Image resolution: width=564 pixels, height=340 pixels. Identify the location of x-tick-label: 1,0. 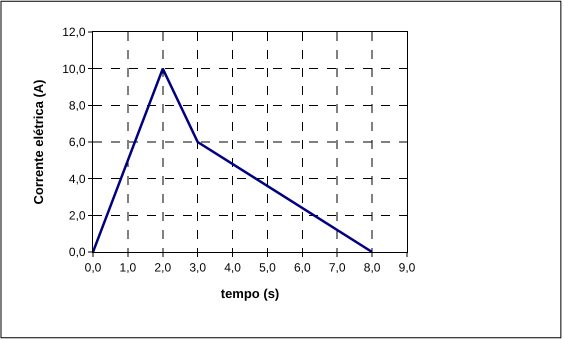
(128, 267).